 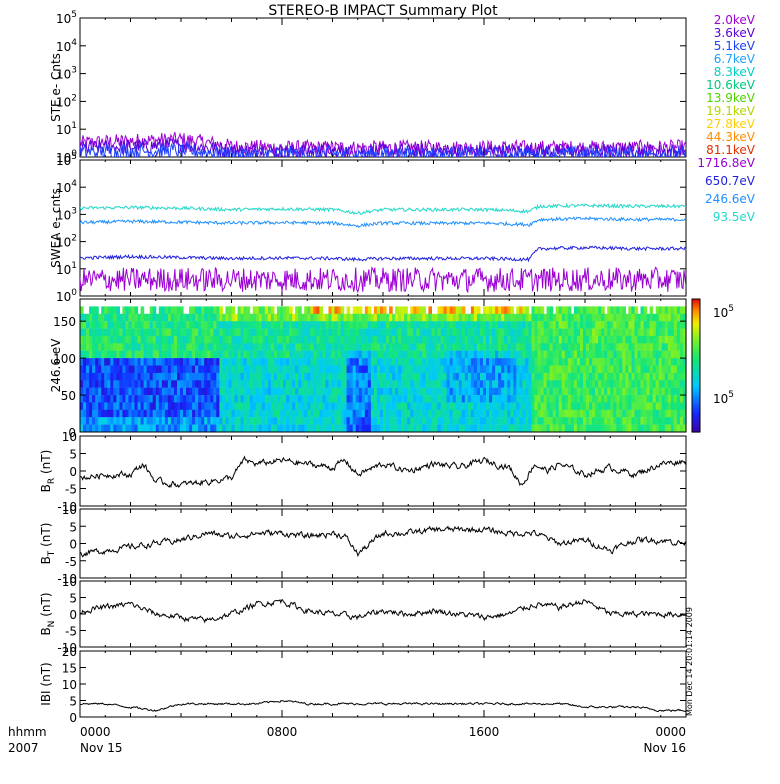 What do you see at coordinates (74, 126) in the screenshot?
I see `y-tick-label-ste-exp: 1` at bounding box center [74, 126].